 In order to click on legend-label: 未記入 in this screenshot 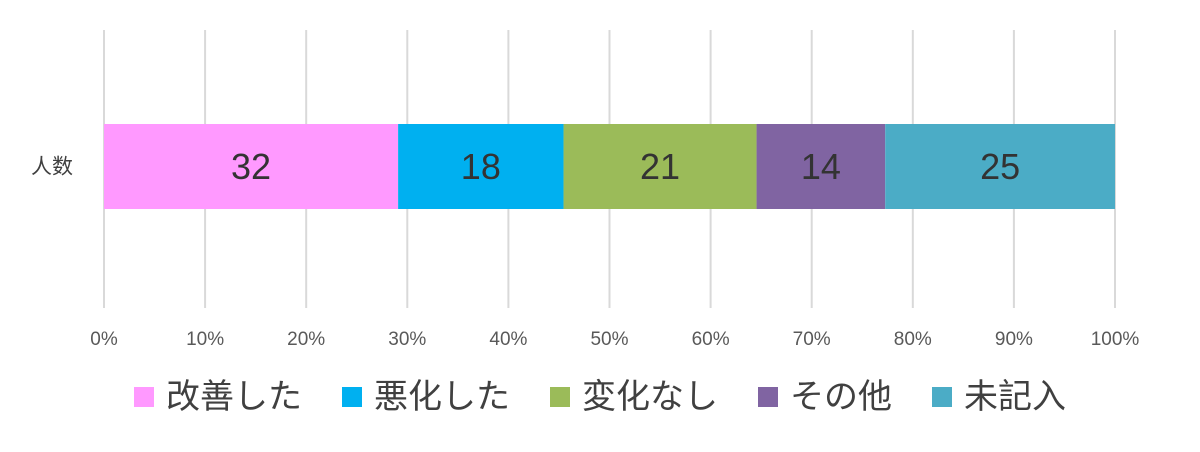, I will do `click(1015, 397)`.